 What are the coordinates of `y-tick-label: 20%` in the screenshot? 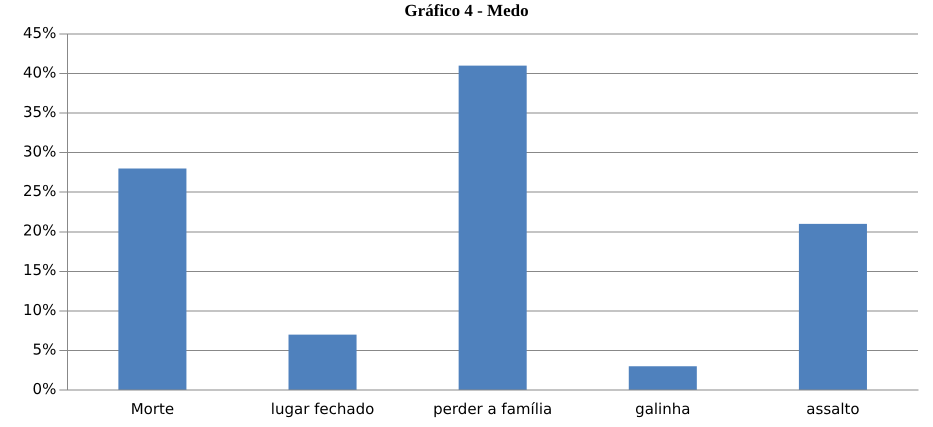 It's located at (39, 231).